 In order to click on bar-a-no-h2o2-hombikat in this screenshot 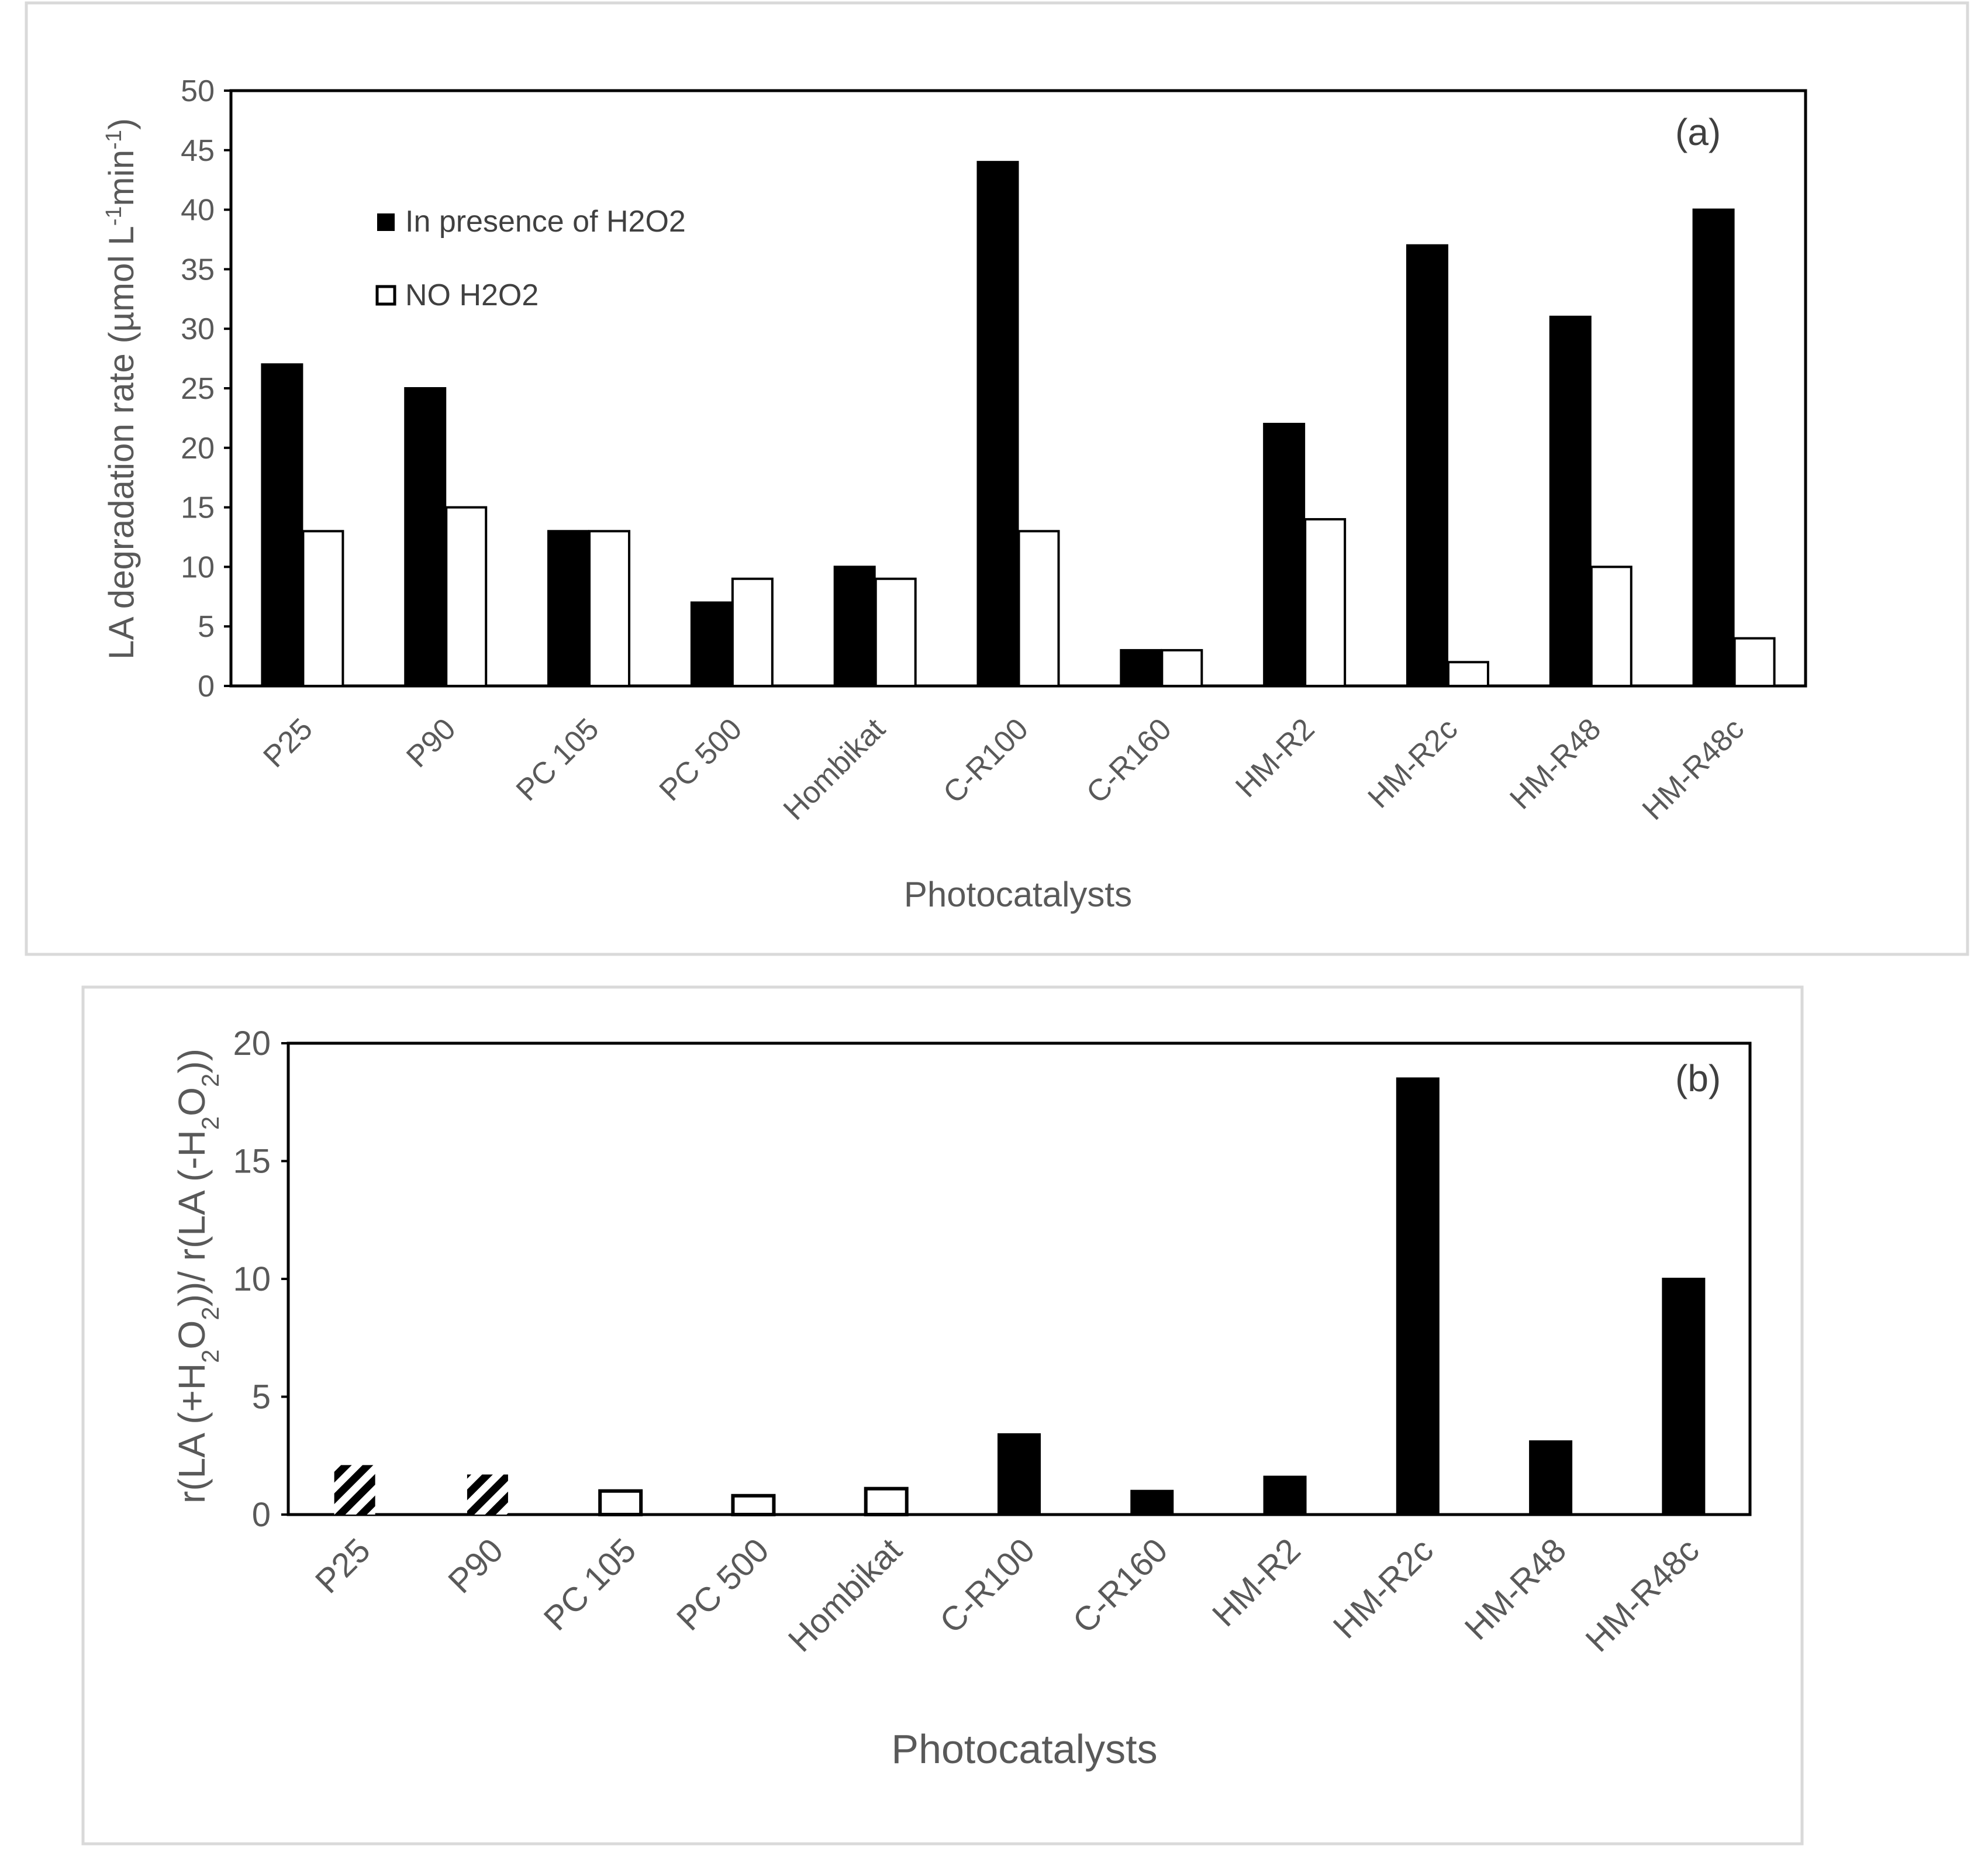, I will do `click(895, 632)`.